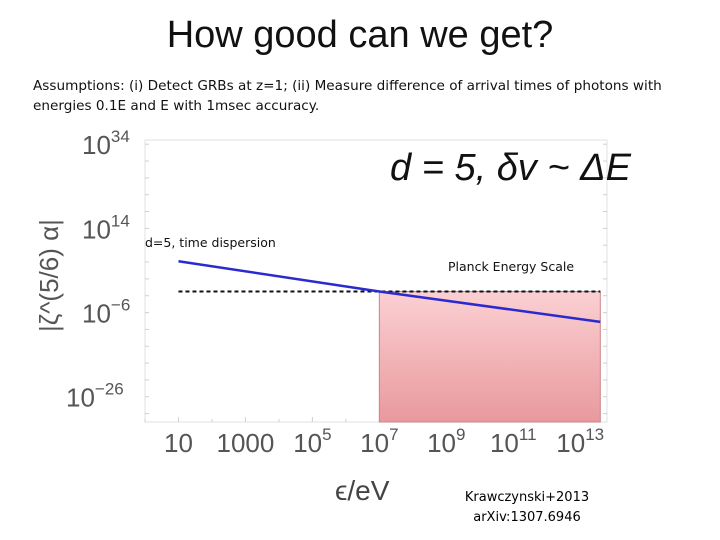 Image resolution: width=720 pixels, height=540 pixels. Describe the element at coordinates (379, 441) in the screenshot. I see `x-tick-label: 10⁷` at that location.